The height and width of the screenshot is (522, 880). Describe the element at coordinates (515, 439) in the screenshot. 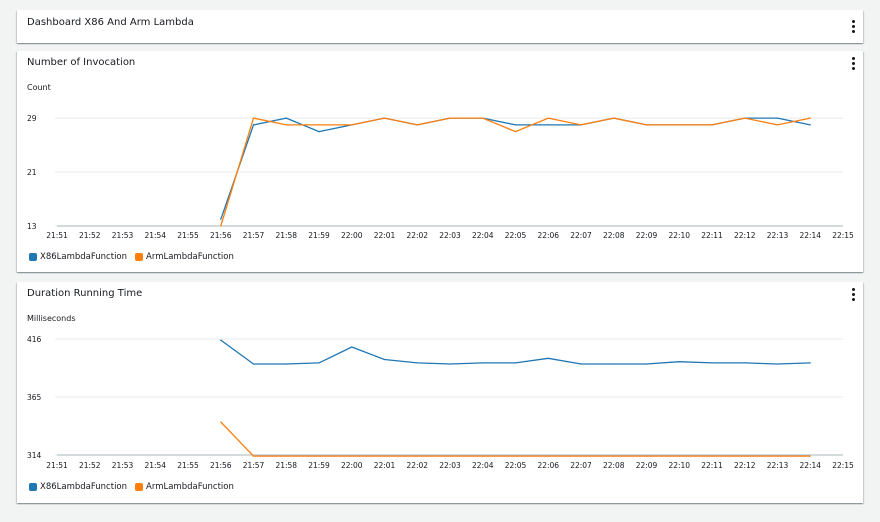

I see `series-line-arm` at that location.